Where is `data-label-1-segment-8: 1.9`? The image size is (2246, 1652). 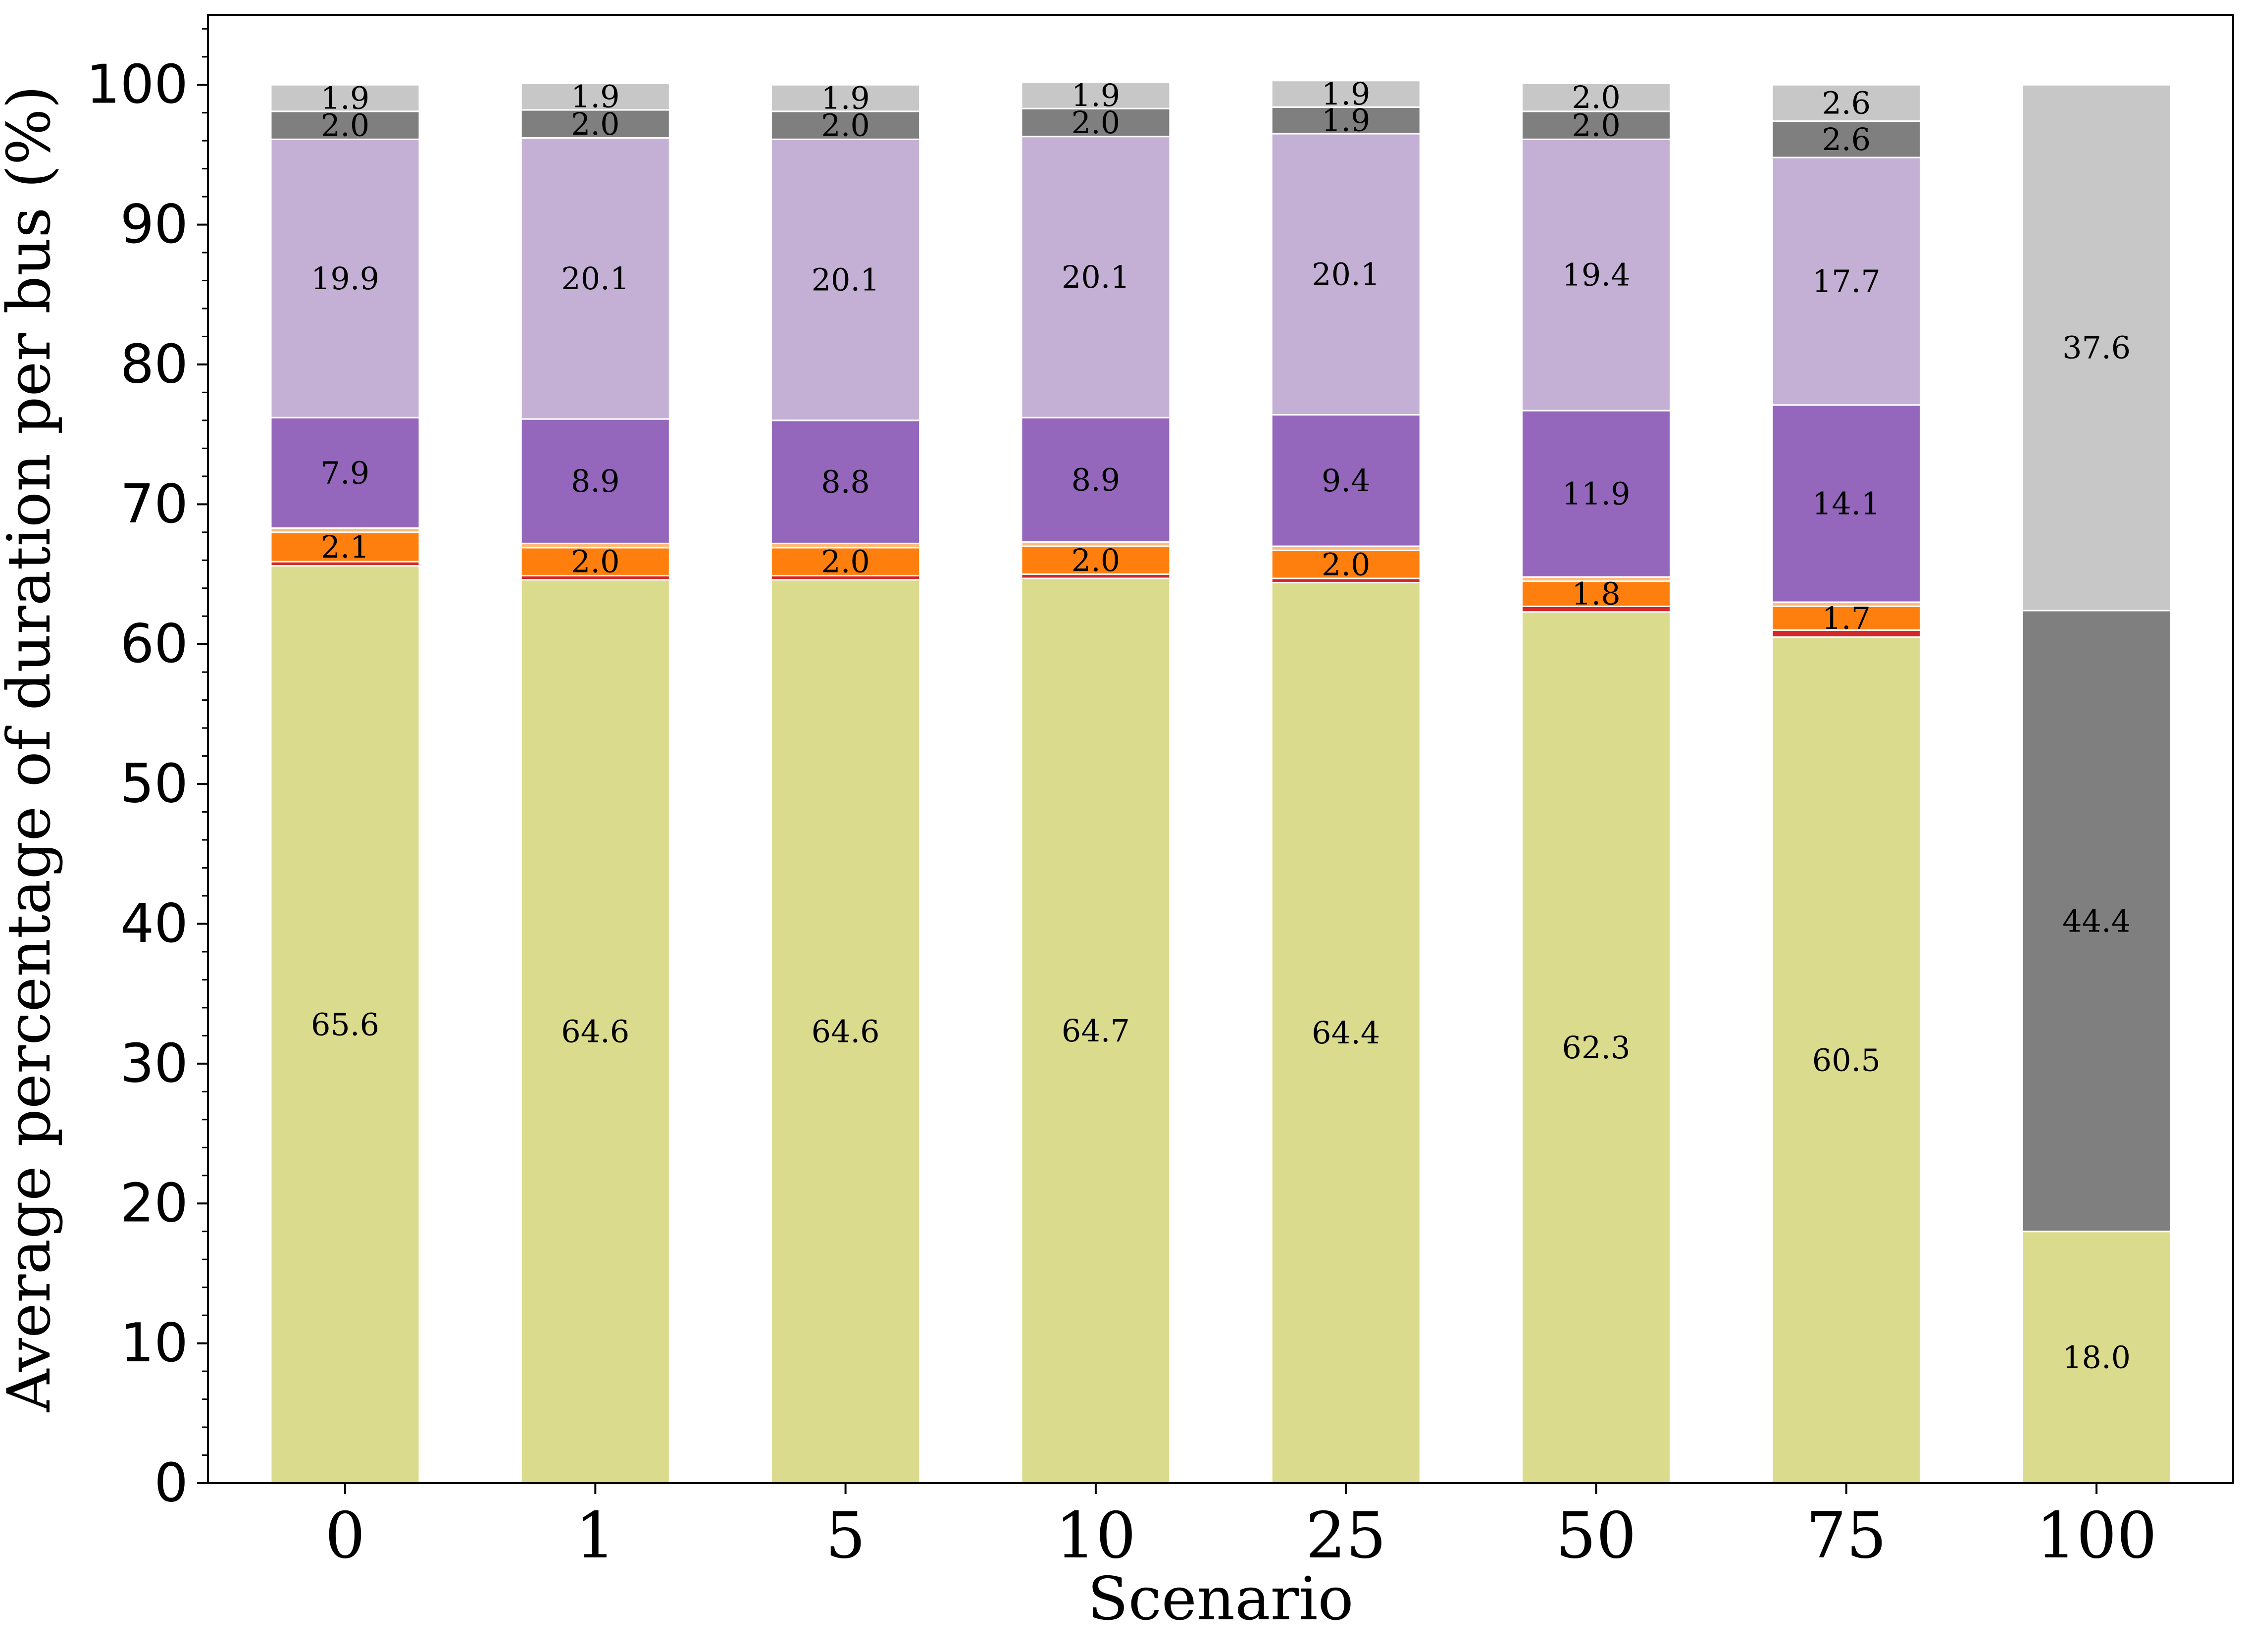 data-label-1-segment-8: 1.9 is located at coordinates (595, 97).